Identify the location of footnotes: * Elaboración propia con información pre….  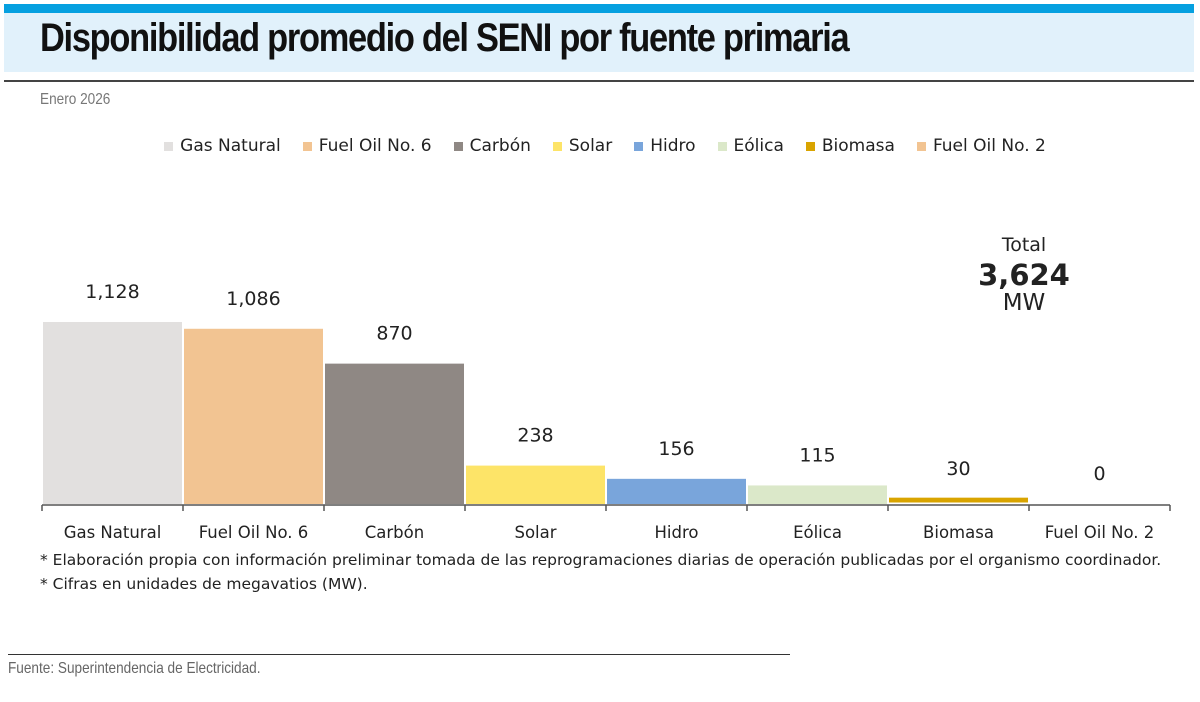
(610, 572).